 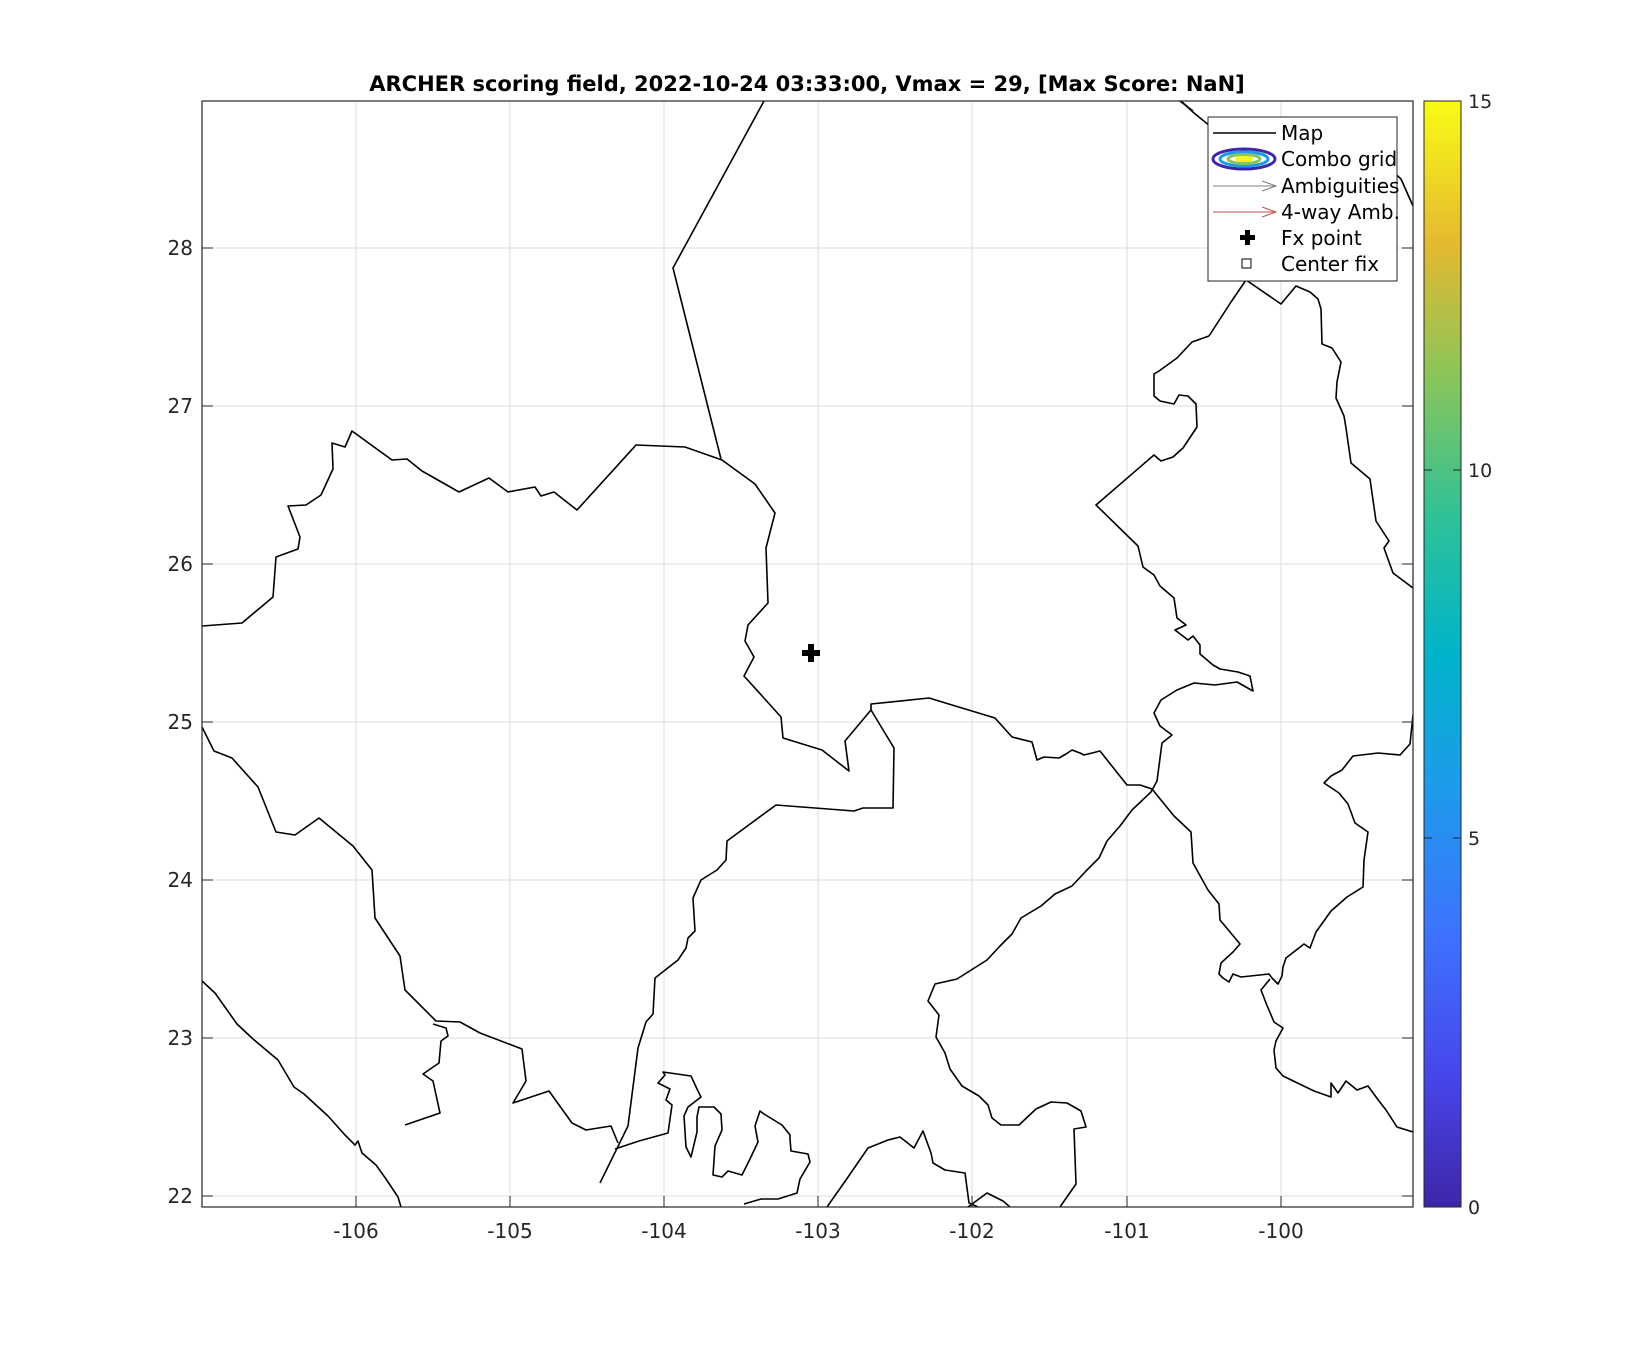 I want to click on x-tick-label: -100, so click(x=1280, y=1231).